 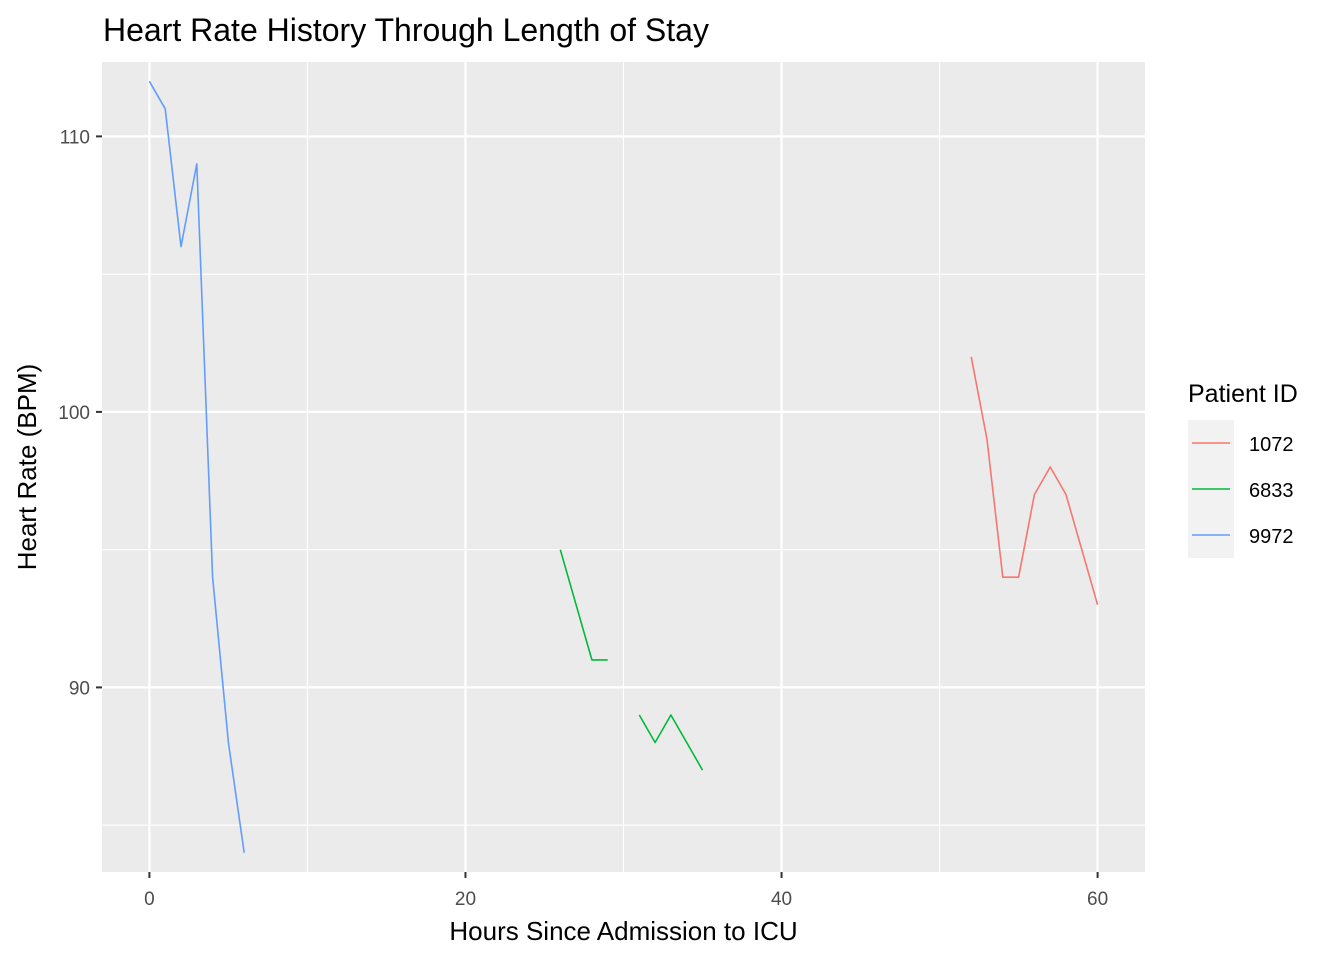 What do you see at coordinates (1243, 469) in the screenshot?
I see `legend: Patient ID 1072 6833 9972` at bounding box center [1243, 469].